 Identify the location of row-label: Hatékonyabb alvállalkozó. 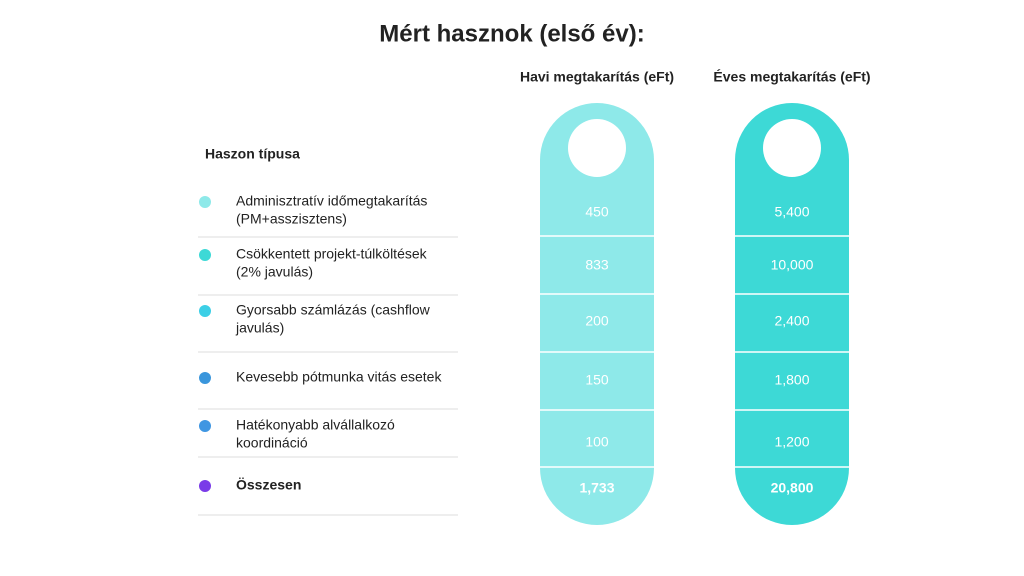
(315, 425).